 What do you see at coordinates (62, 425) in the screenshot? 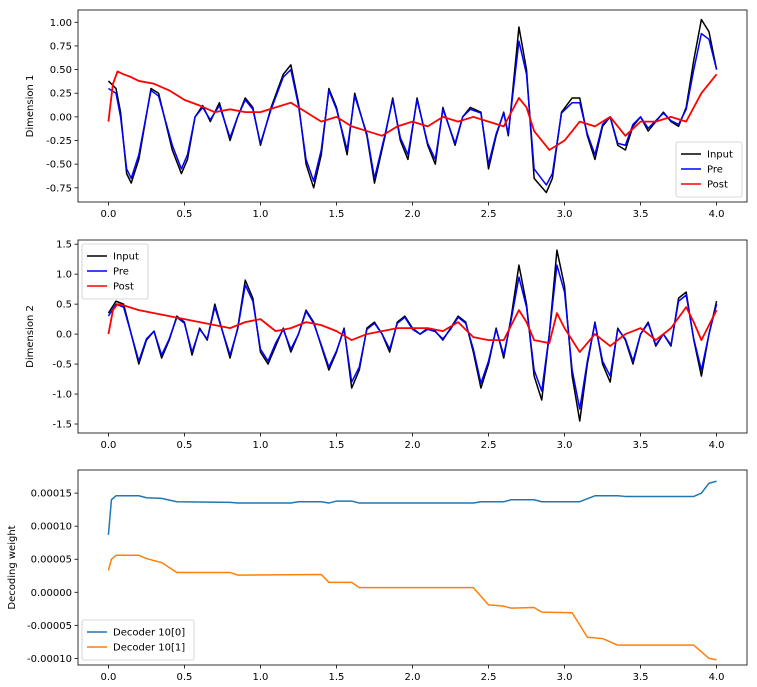
I see `y-tick-label: -1.5` at bounding box center [62, 425].